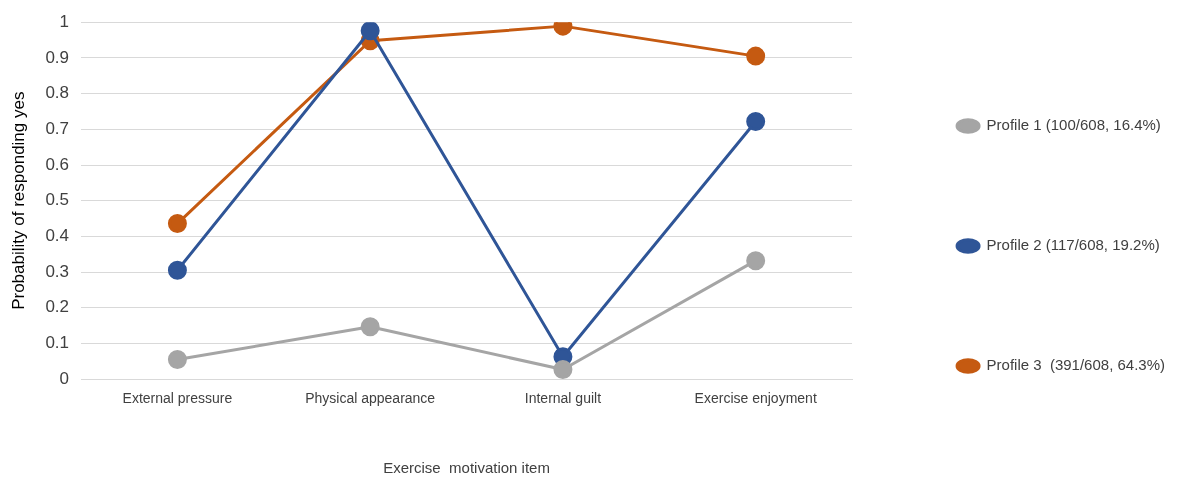  What do you see at coordinates (57, 57) in the screenshot?
I see `y-tick-label: 0.9` at bounding box center [57, 57].